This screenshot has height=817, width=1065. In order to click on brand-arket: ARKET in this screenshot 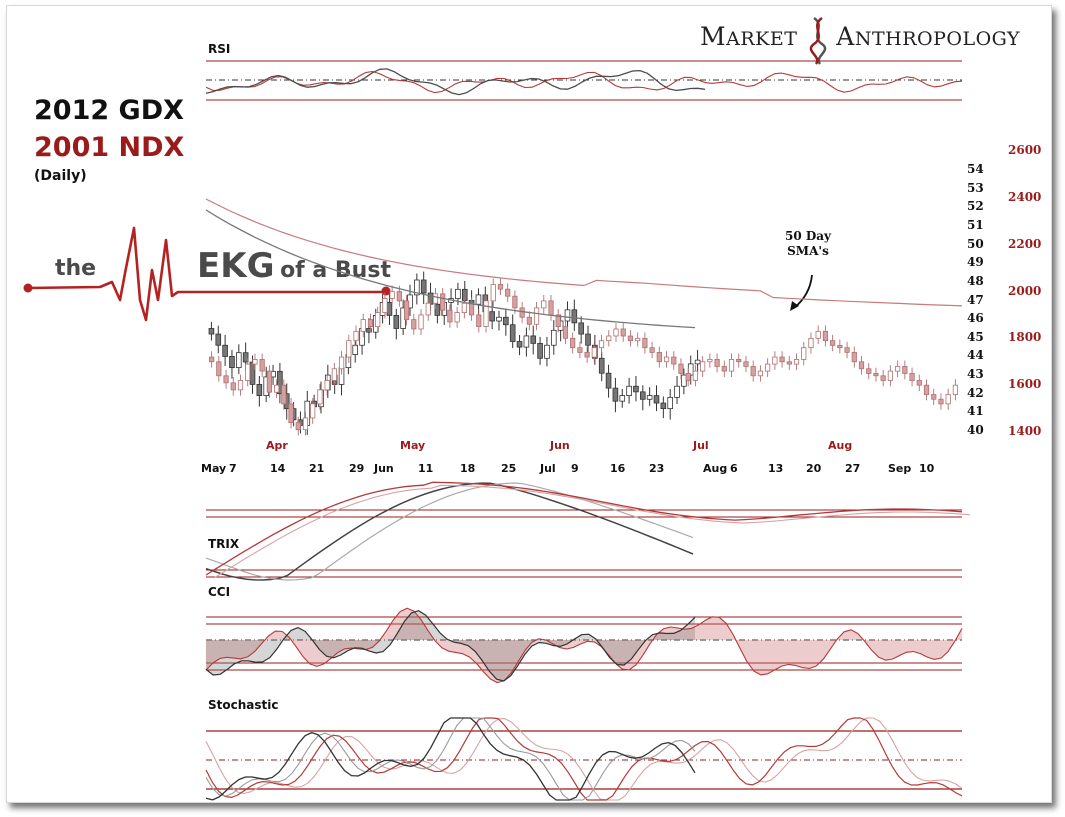, I will do `click(762, 39)`.